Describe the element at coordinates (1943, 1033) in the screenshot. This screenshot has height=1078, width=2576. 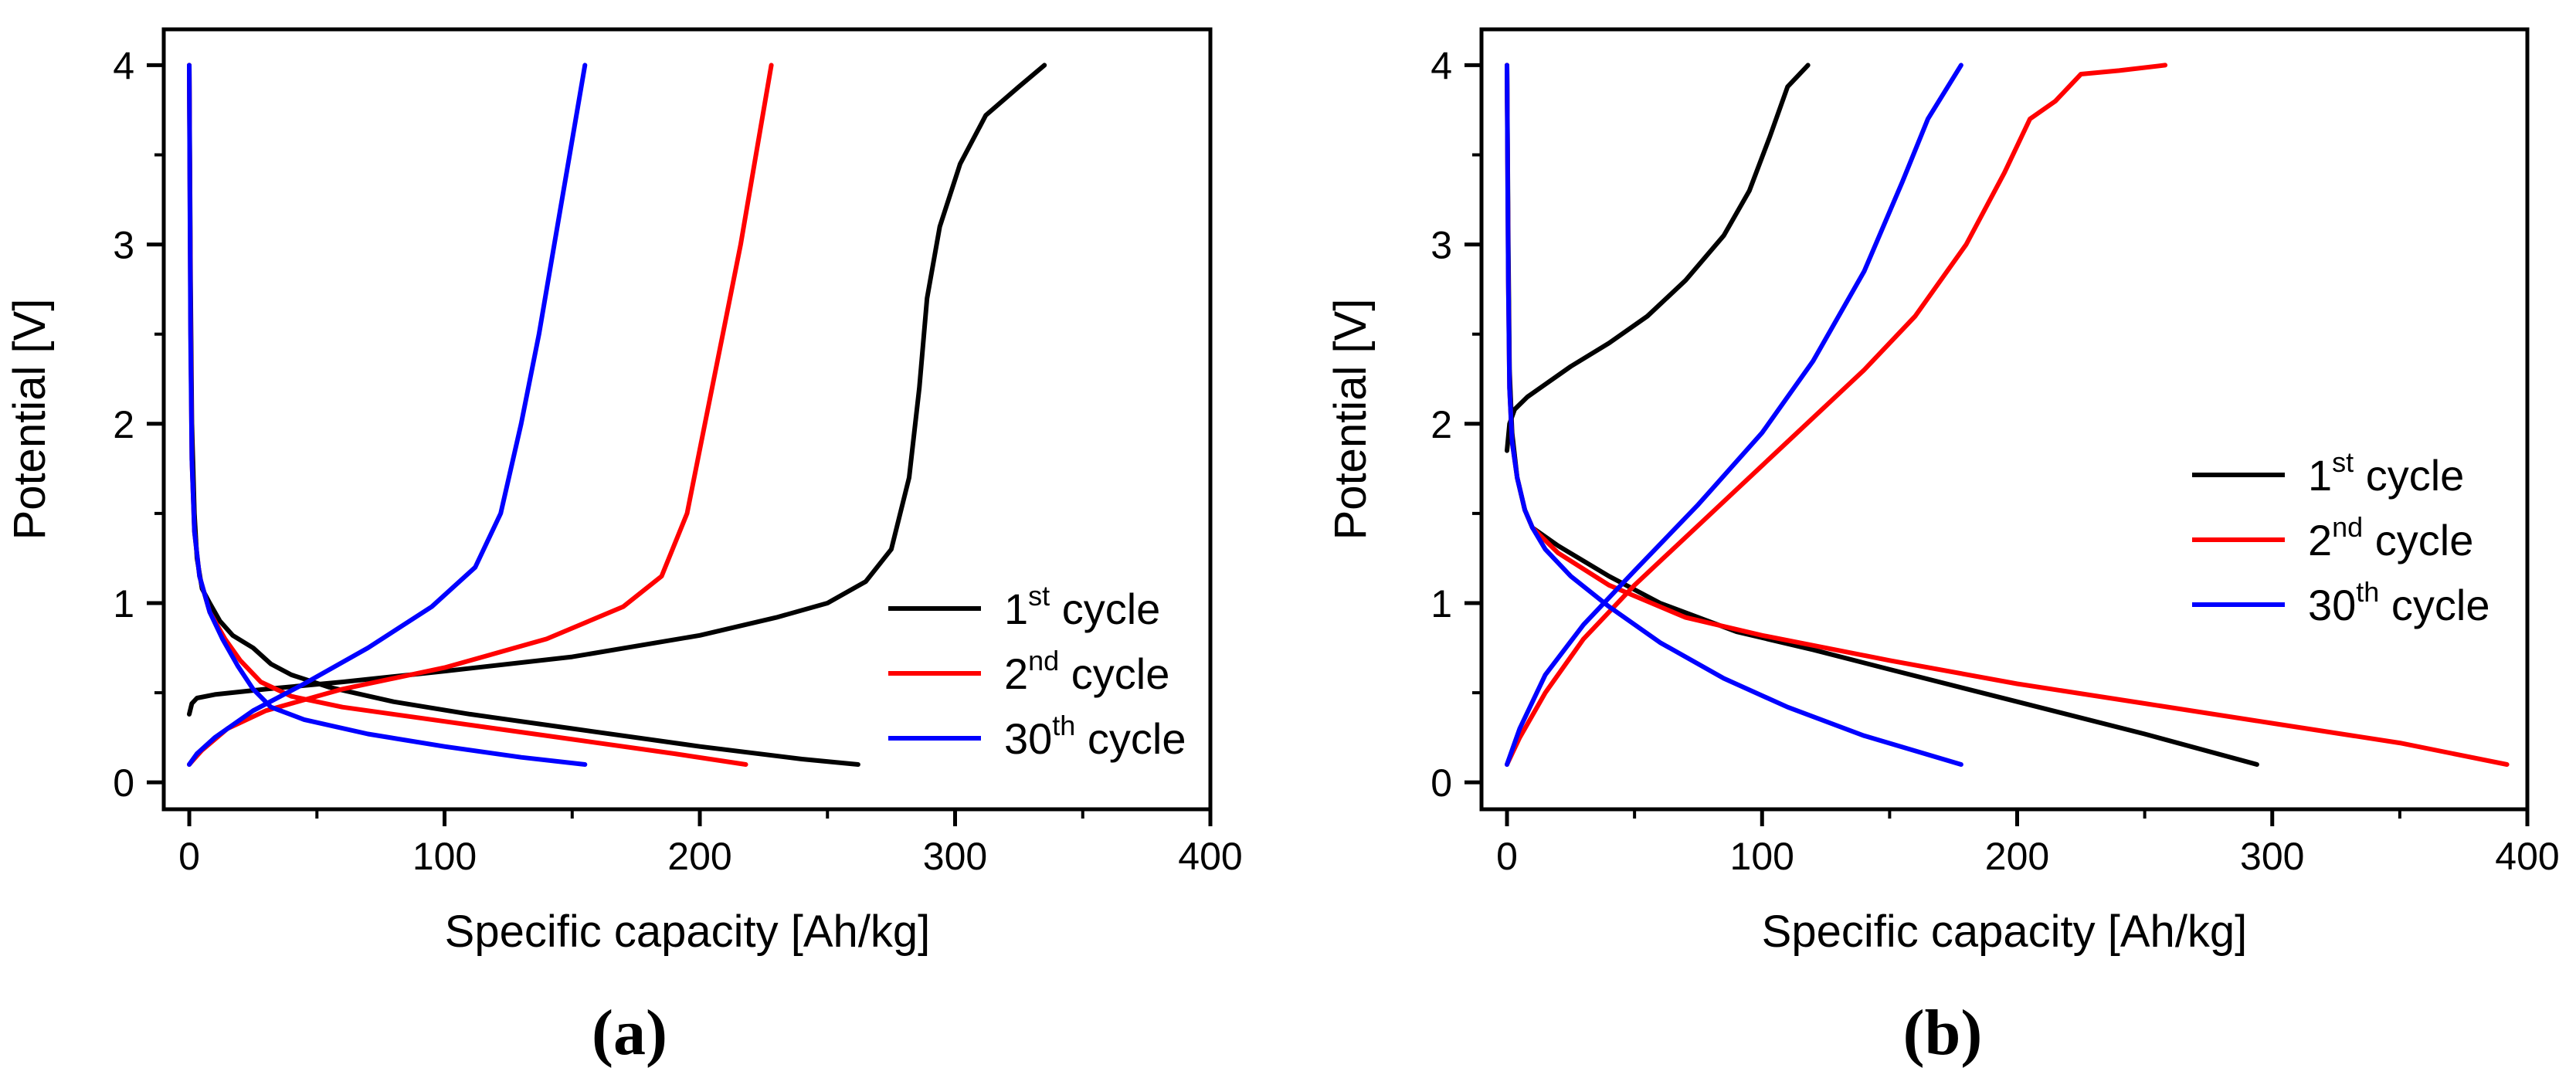
I see `panel-label: (b)` at that location.